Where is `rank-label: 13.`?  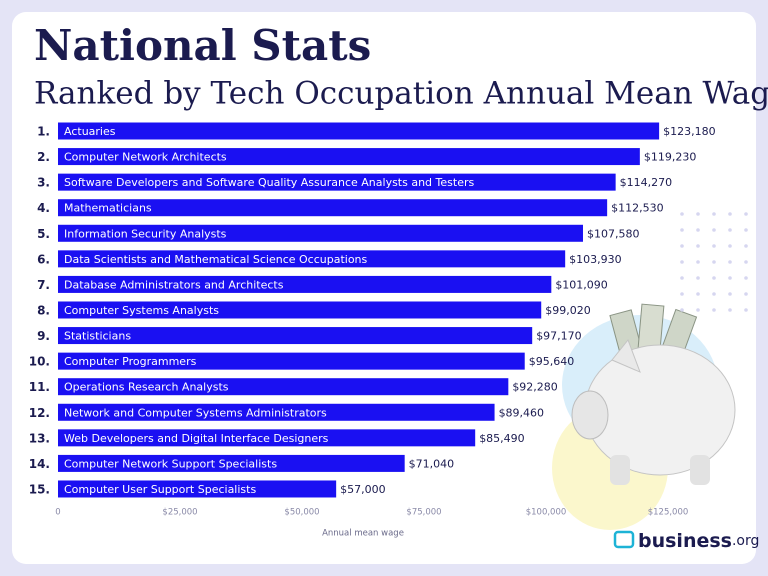
rank-label: 13. is located at coordinates (39, 438).